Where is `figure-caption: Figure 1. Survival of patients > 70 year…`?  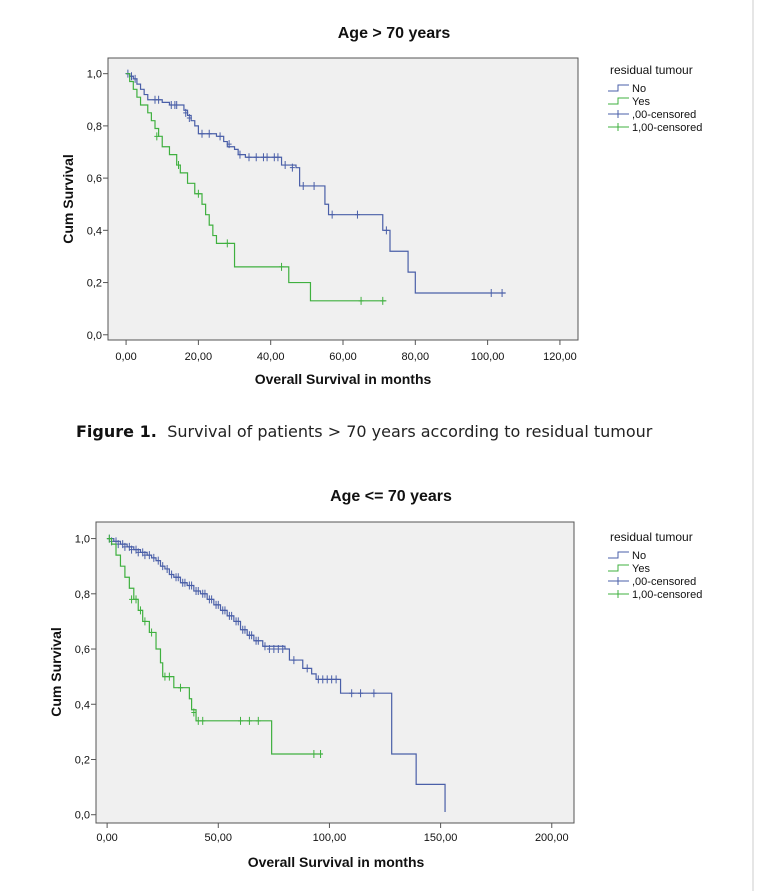
figure-caption: Figure 1. Survival of patients > 70 year… is located at coordinates (364, 431).